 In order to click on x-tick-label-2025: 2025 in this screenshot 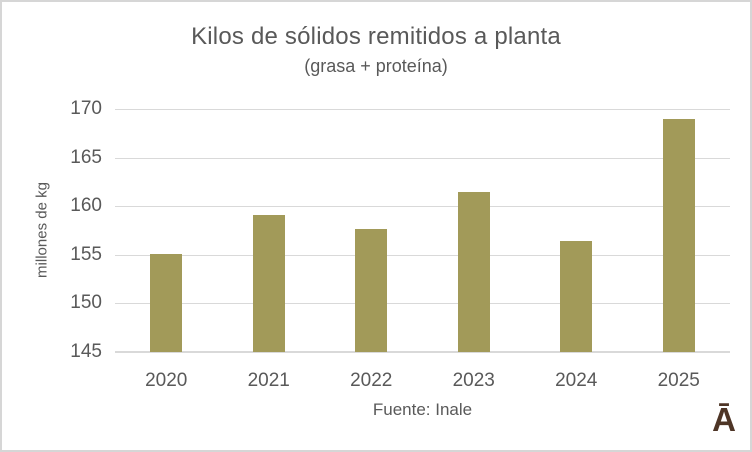, I will do `click(678, 380)`.